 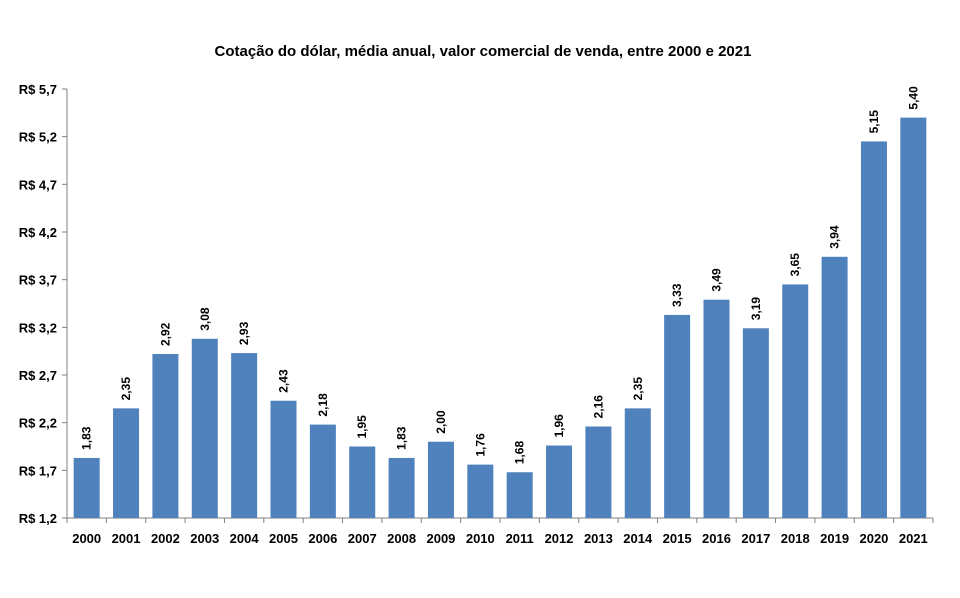 What do you see at coordinates (873, 538) in the screenshot?
I see `x-tick-label: 2020` at bounding box center [873, 538].